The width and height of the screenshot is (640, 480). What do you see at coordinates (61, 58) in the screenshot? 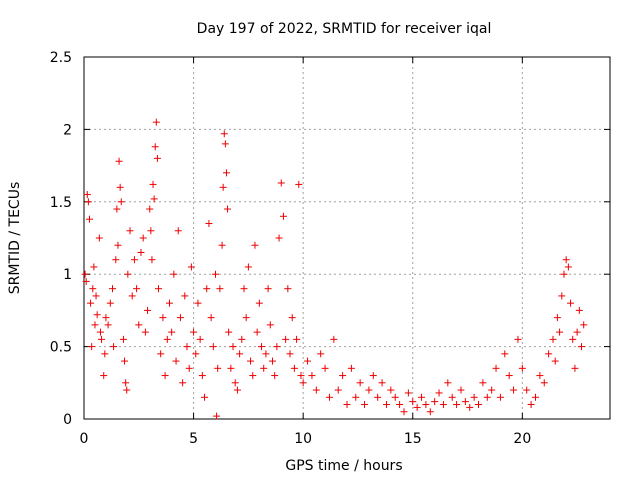
I see `y-tick-label: 2.5` at bounding box center [61, 58].